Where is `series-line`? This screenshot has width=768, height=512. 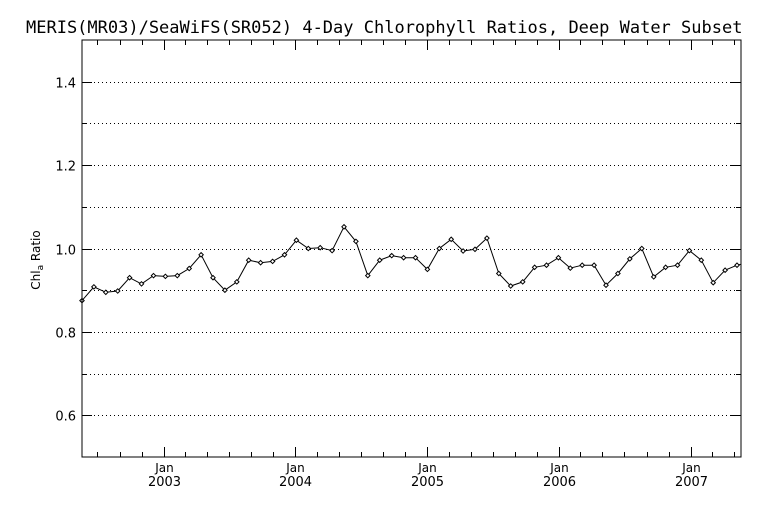 series-line is located at coordinates (411, 263).